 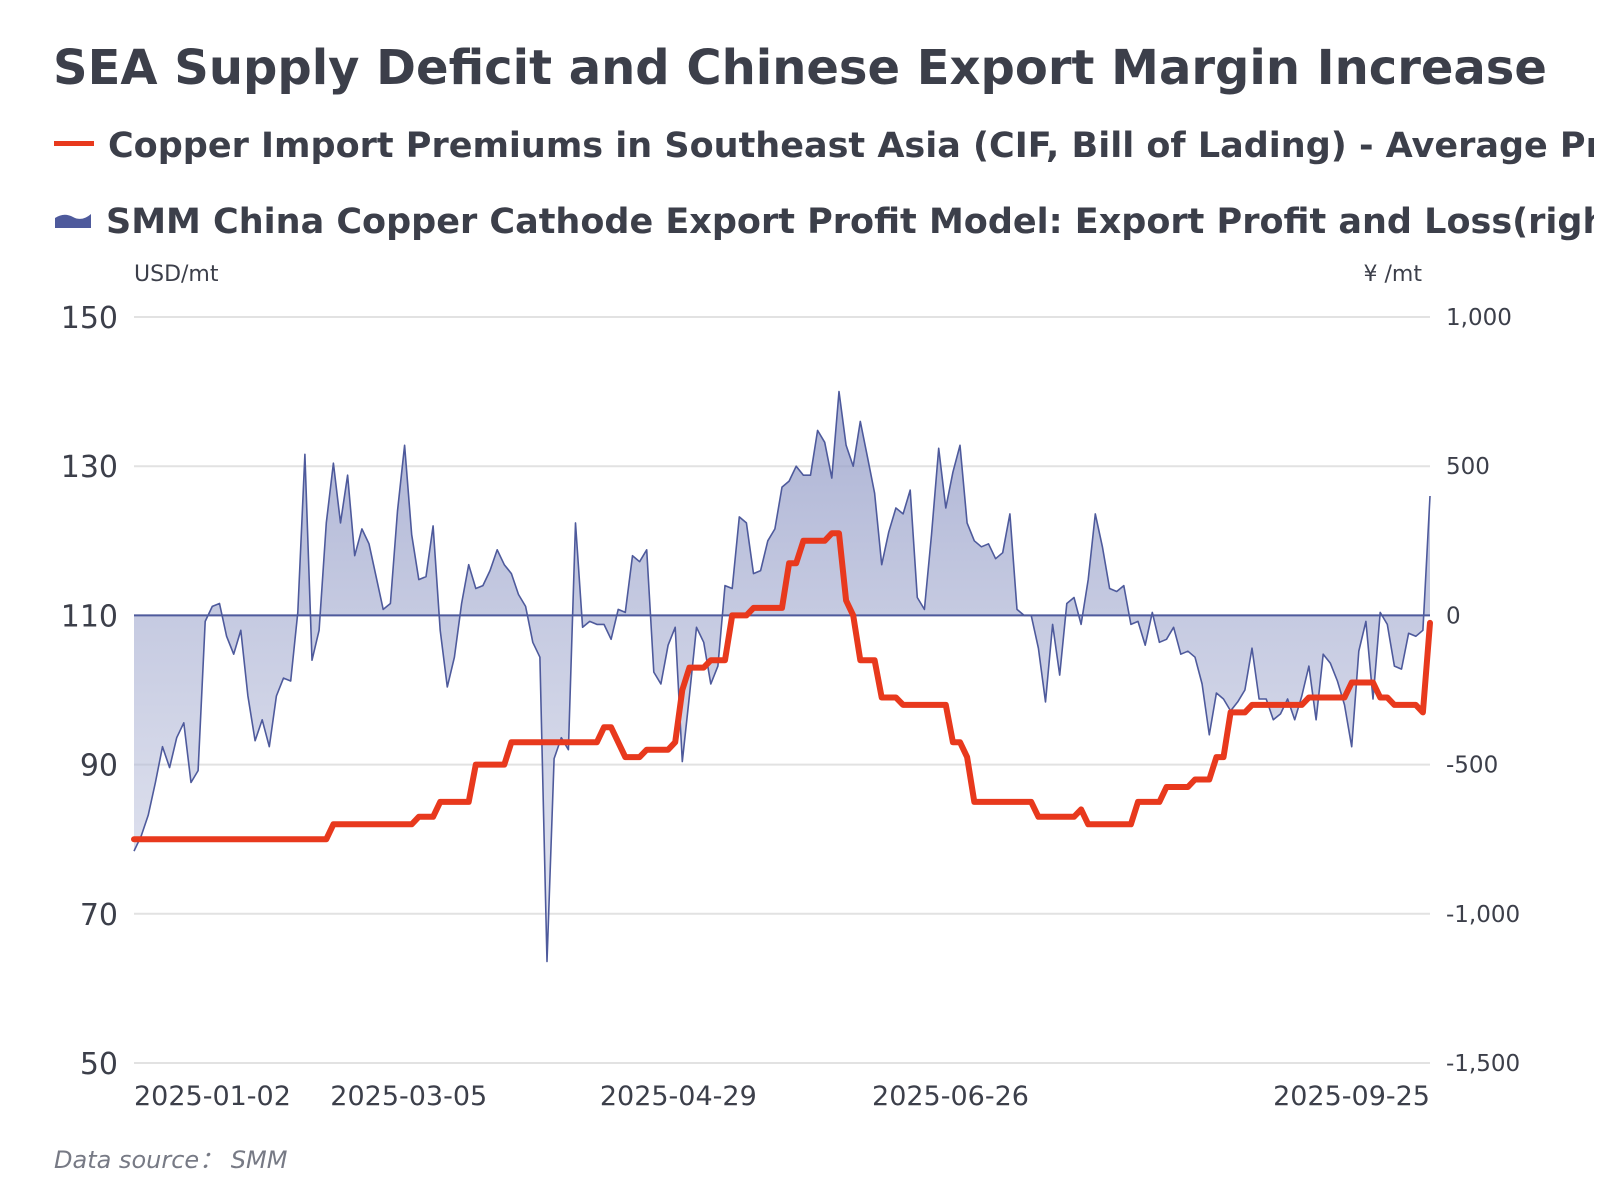 What do you see at coordinates (89, 616) in the screenshot?
I see `y-left-tick-label: 110` at bounding box center [89, 616].